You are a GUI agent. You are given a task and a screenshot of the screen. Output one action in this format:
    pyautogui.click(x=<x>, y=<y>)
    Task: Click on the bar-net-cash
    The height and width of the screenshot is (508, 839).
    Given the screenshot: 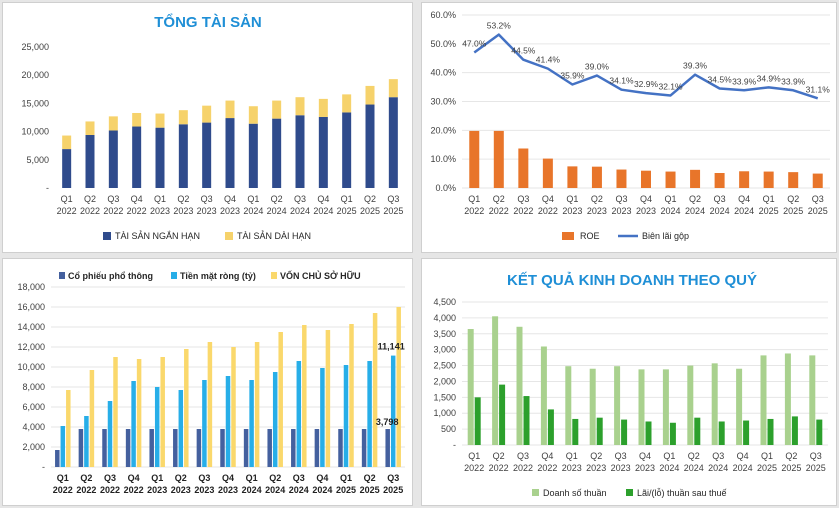 What is the action you would take?
    pyautogui.click(x=275, y=419)
    